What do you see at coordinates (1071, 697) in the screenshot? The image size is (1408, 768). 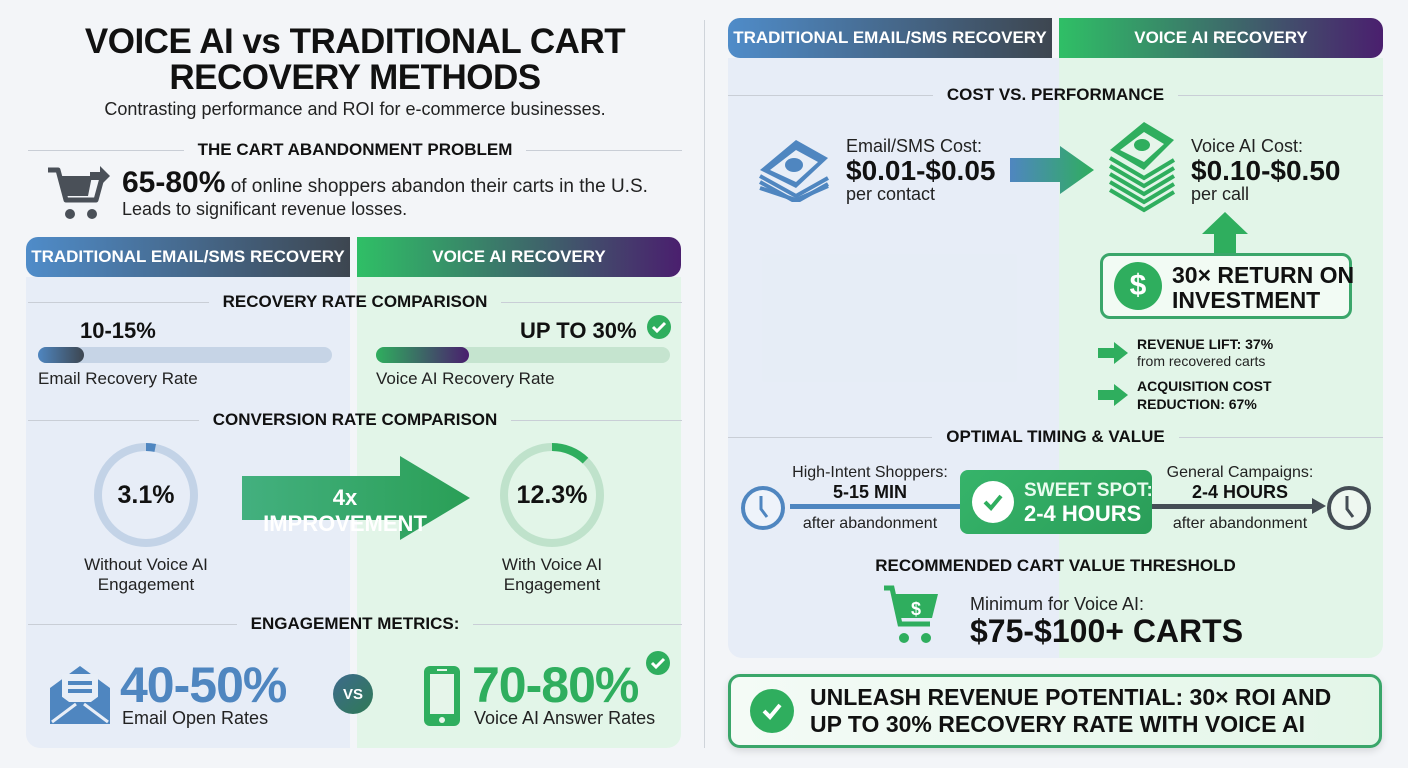 I see `cta-line-1: UNLEASH REVENUE POTENTIAL: 30× ROI AND` at bounding box center [1071, 697].